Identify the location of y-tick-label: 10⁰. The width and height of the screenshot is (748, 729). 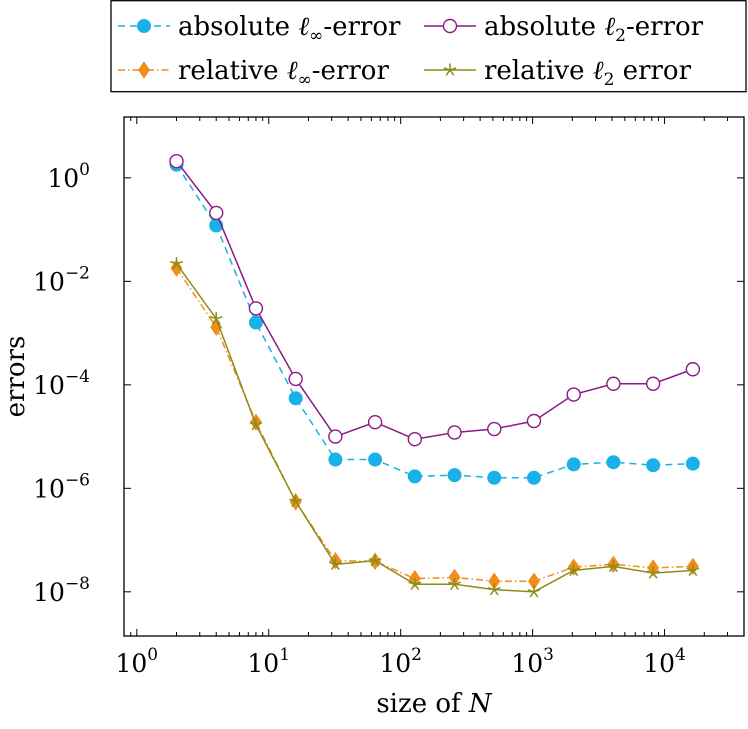
(68, 176).